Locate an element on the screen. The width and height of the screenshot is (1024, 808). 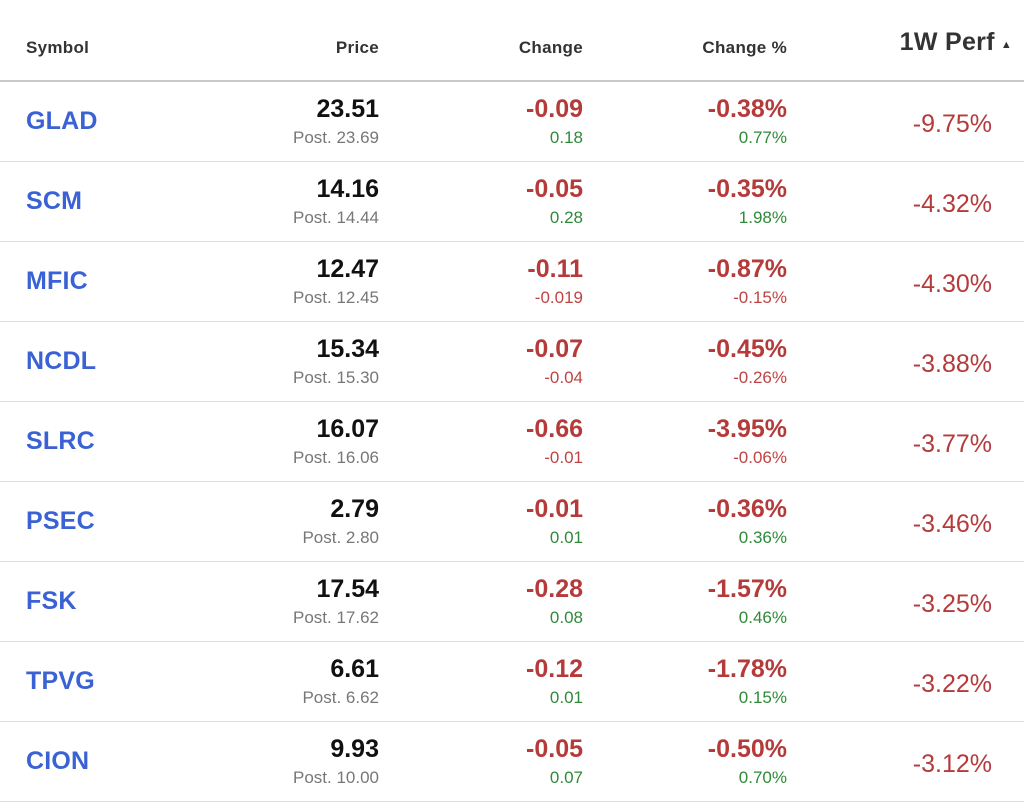
weekly-performance: -3.12% is located at coordinates (952, 764).